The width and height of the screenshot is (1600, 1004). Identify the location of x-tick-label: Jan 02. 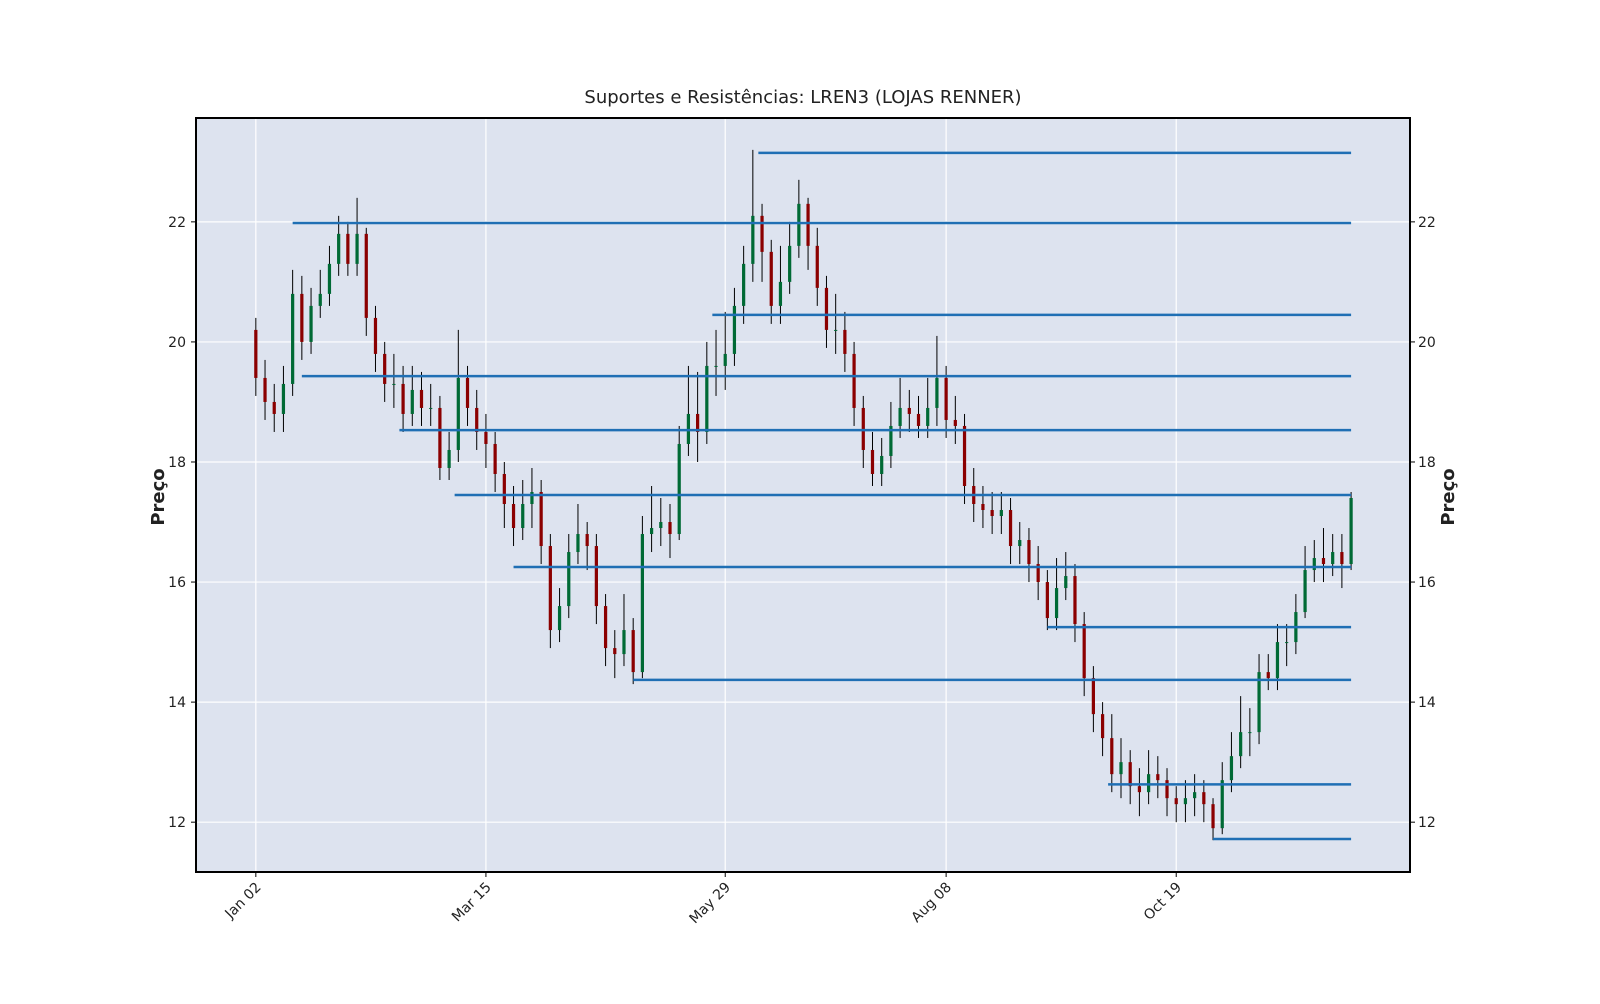
(243, 901).